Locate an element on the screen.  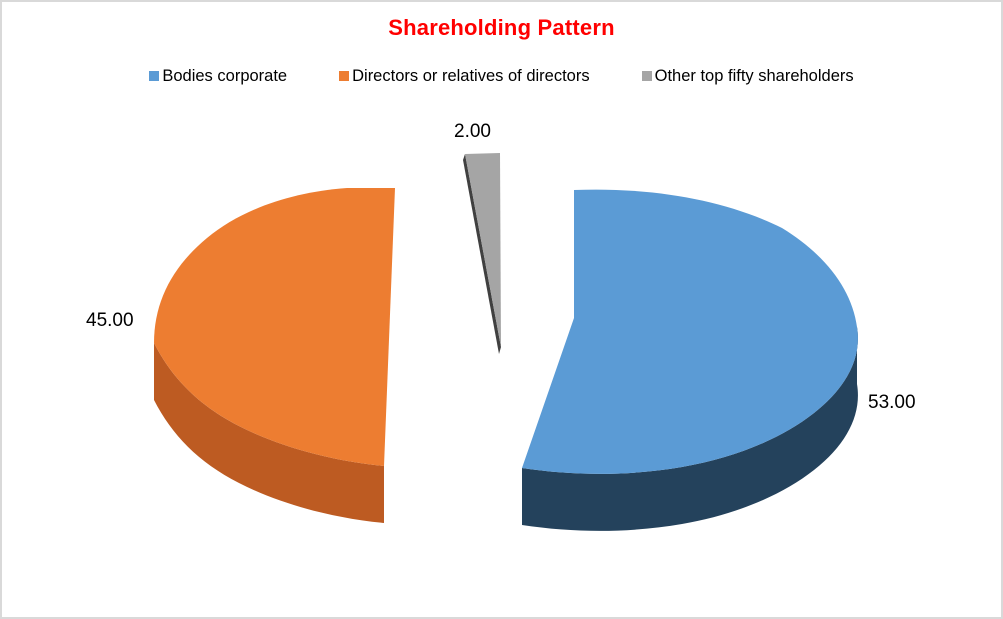
pie-slice-blue-side is located at coordinates (690, 429).